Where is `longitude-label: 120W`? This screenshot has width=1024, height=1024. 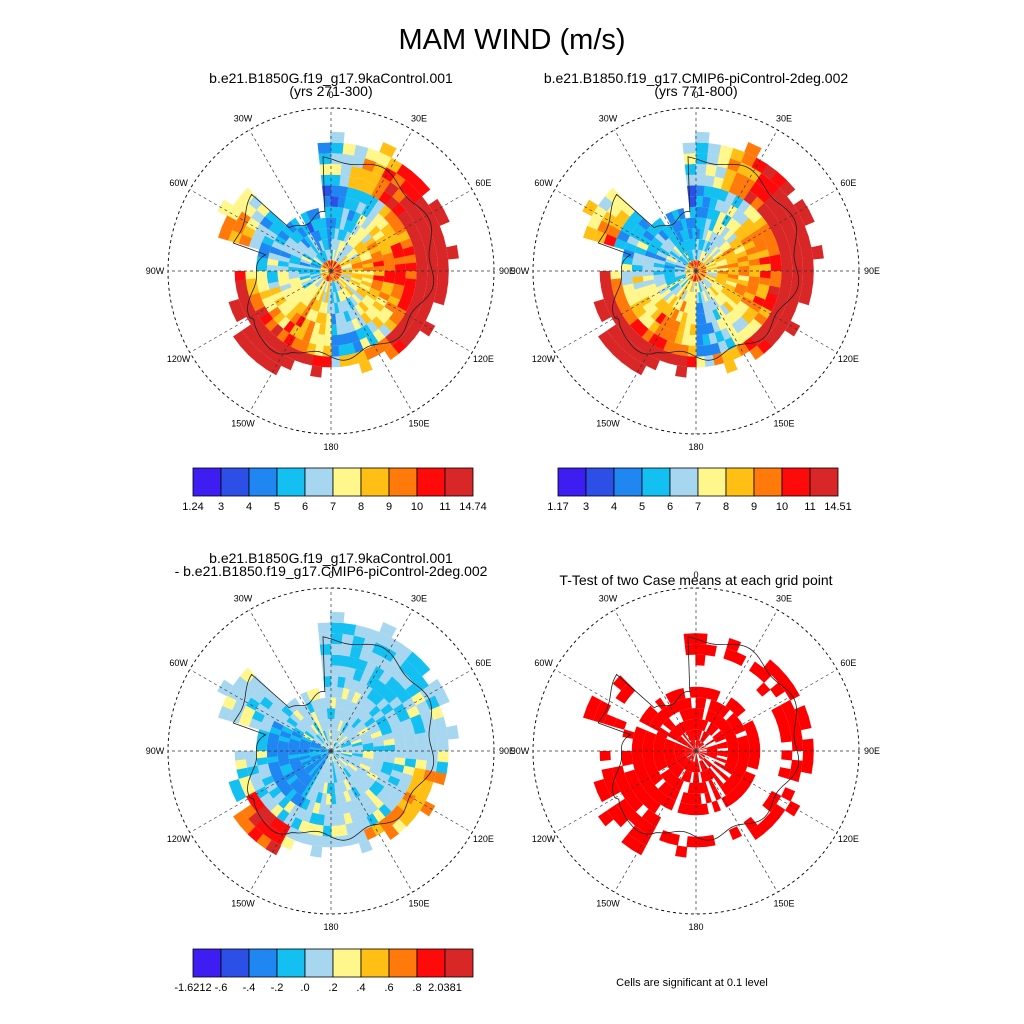
longitude-label: 120W is located at coordinates (179, 839).